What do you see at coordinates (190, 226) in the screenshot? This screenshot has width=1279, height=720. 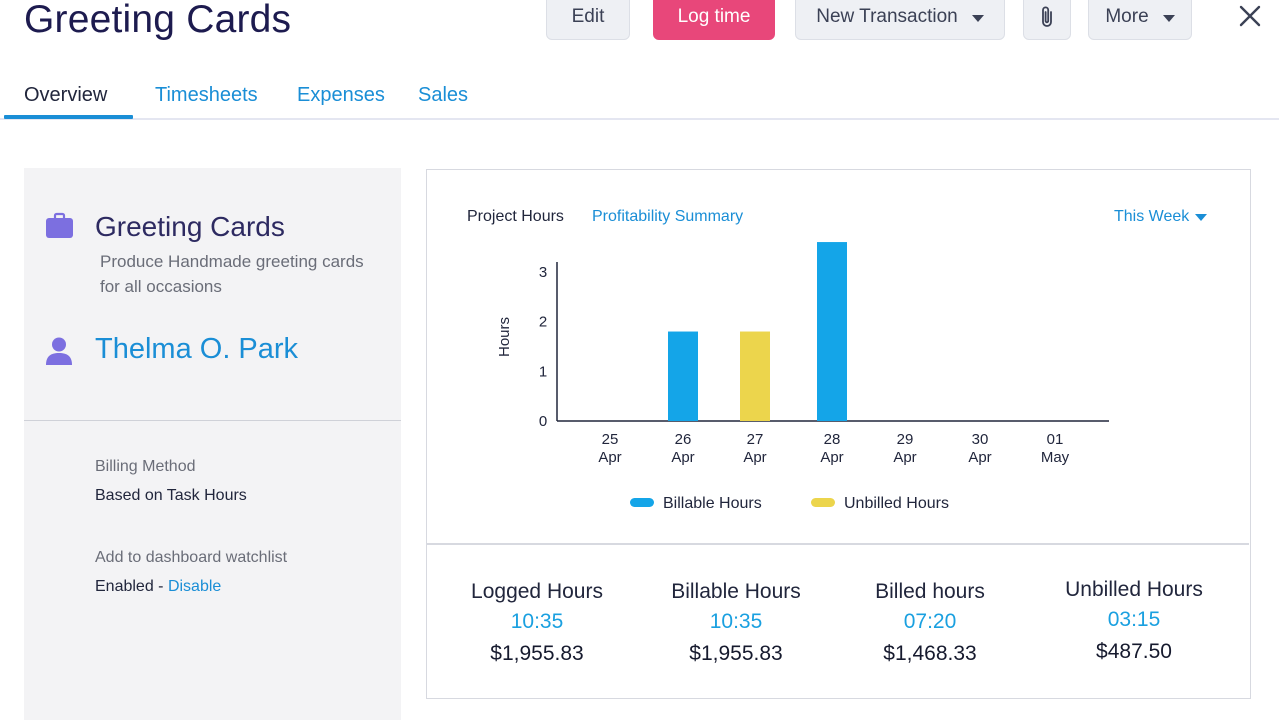 I see `project-name: Greeting Cards` at bounding box center [190, 226].